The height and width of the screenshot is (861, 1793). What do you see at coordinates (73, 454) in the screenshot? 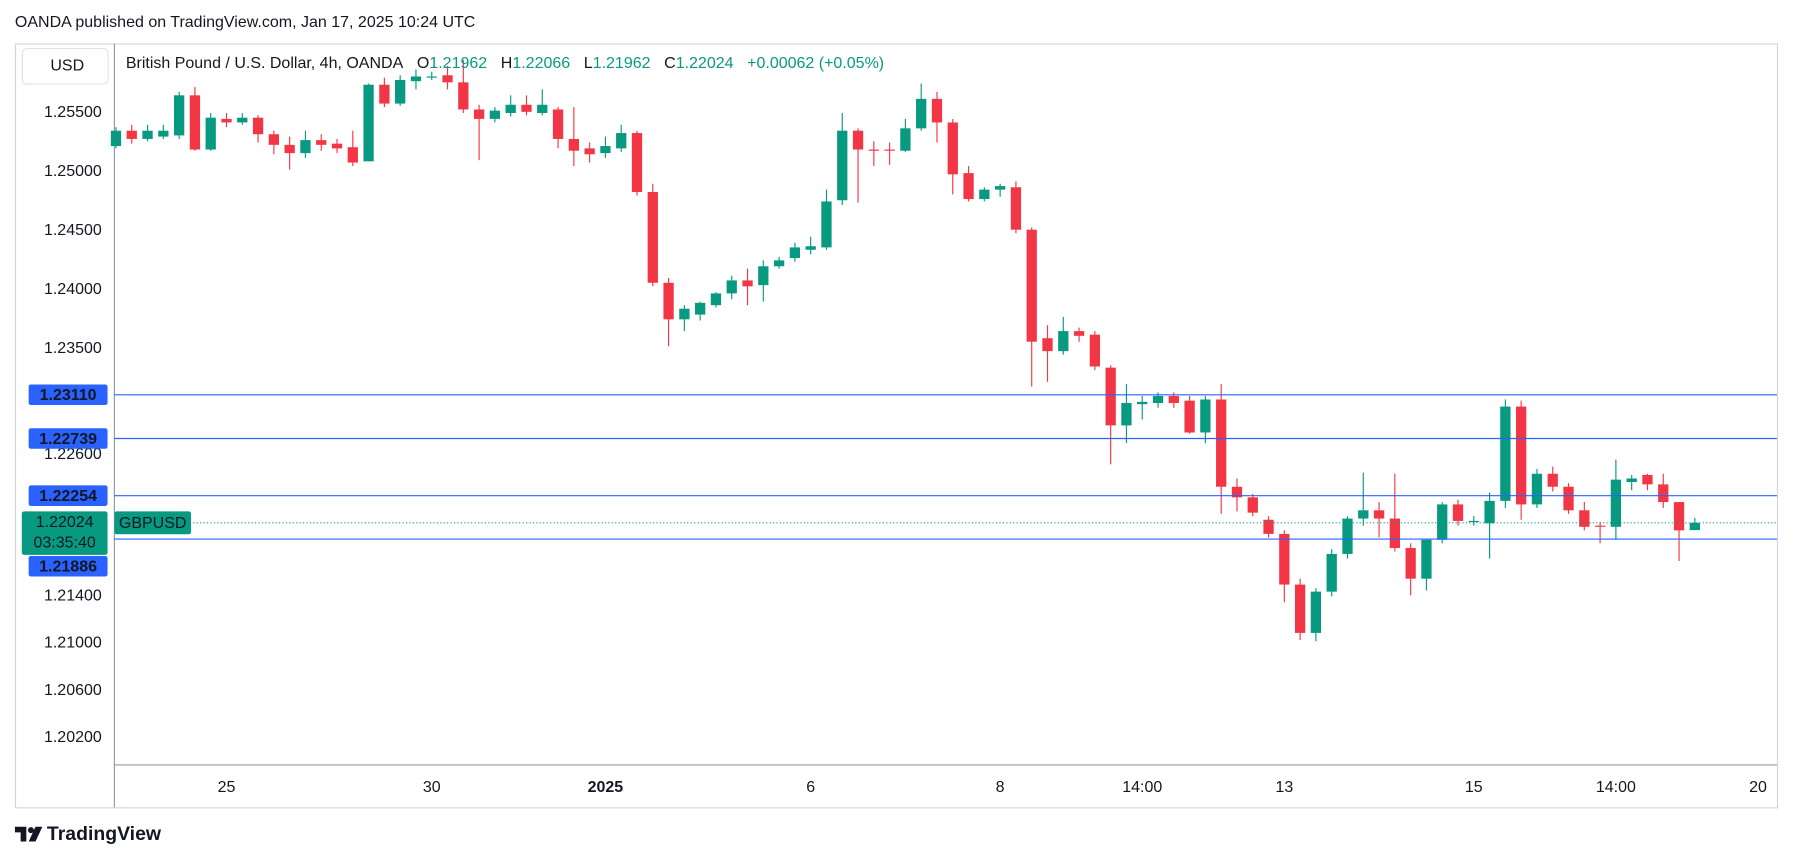
I see `y-tick-label: 1.22600` at bounding box center [73, 454].